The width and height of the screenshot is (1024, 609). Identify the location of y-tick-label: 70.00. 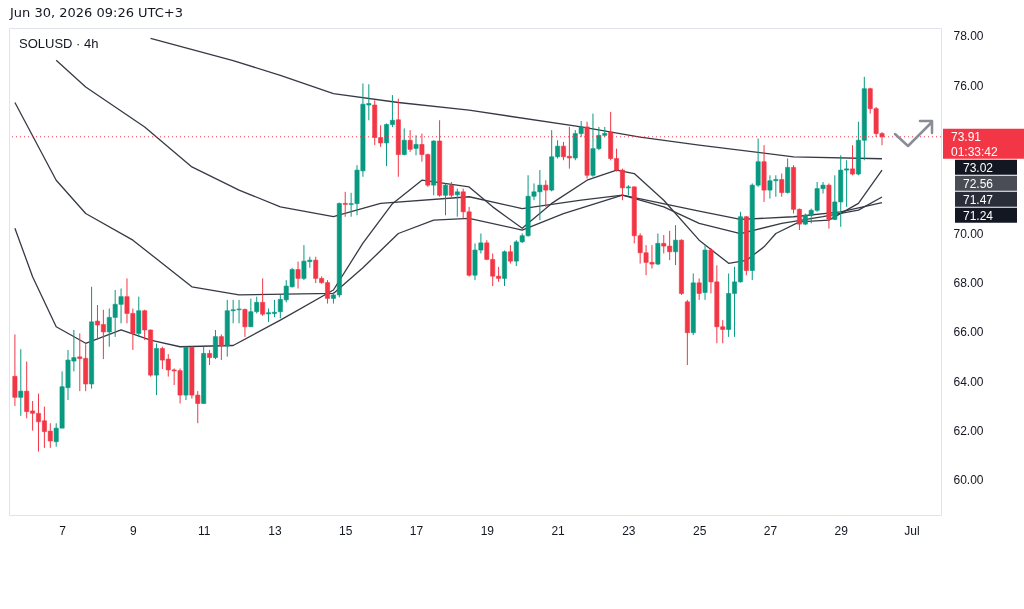
(968, 233).